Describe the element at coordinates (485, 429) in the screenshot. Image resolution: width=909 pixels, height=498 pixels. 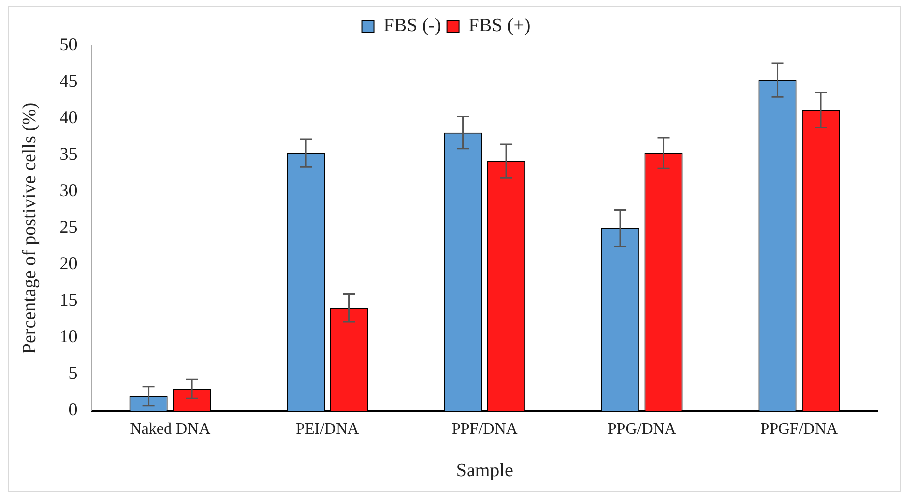
I see `x-tick-label: PPF/DNA` at that location.